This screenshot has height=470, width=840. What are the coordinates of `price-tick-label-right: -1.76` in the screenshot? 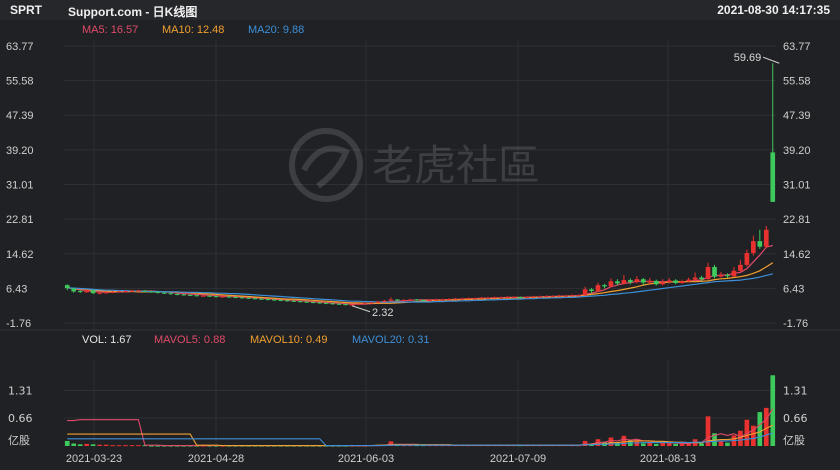 It's located at (795, 324).